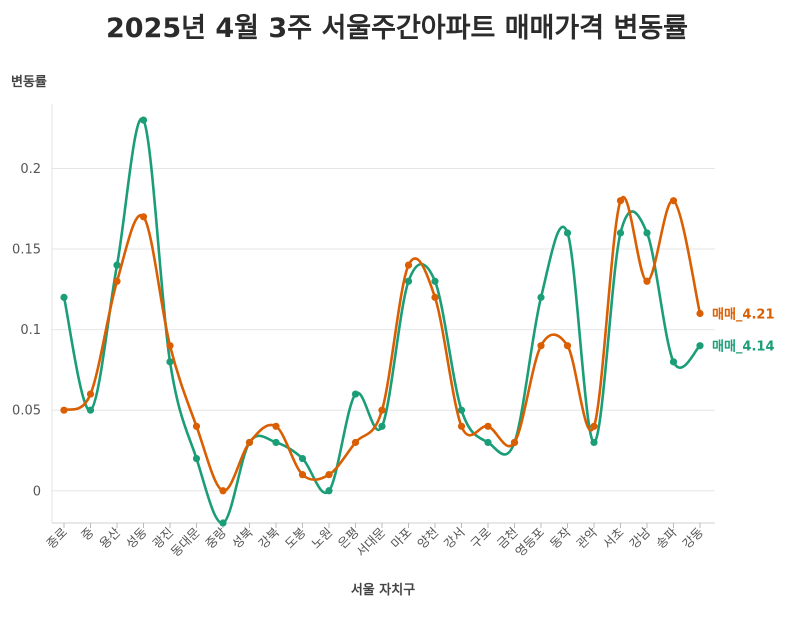 Image resolution: width=794 pixels, height=621 pixels. I want to click on y-tick-label: 0.1, so click(30, 330).